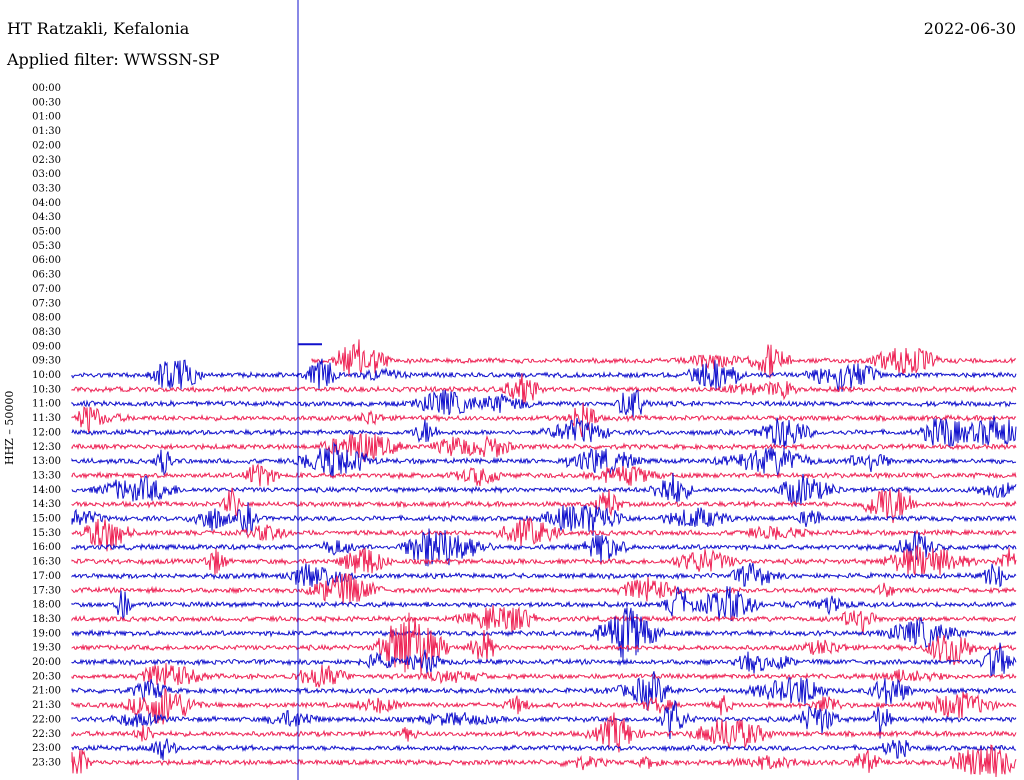 The image size is (1024, 780). Describe the element at coordinates (46, 275) in the screenshot. I see `time-tick-label: 06:30` at that location.